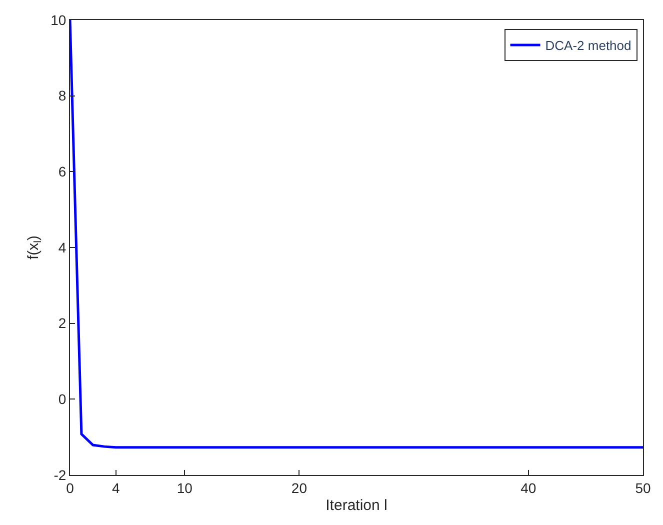 This screenshot has height=525, width=663. Describe the element at coordinates (58, 20) in the screenshot. I see `y-tick-label: 10` at that location.